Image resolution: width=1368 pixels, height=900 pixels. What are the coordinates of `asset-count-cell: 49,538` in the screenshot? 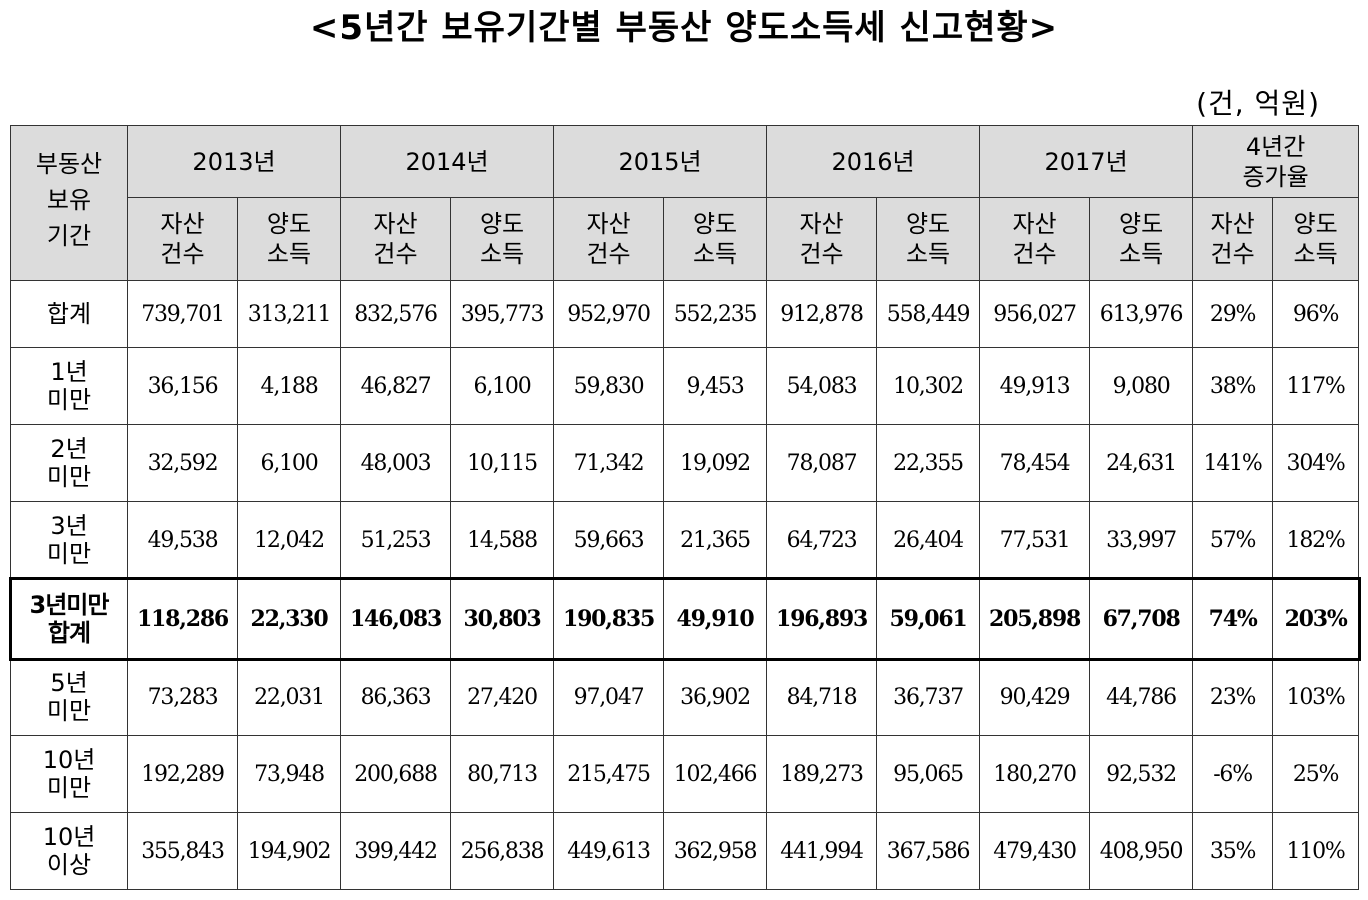 It's located at (182, 540).